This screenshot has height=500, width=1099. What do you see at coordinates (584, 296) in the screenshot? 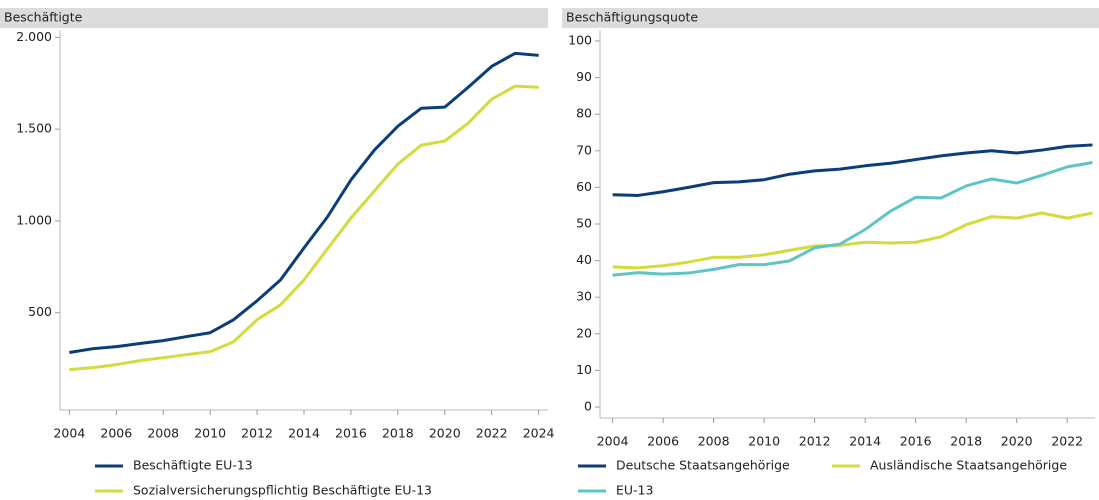
I see `y-tick-label: 30` at bounding box center [584, 296].